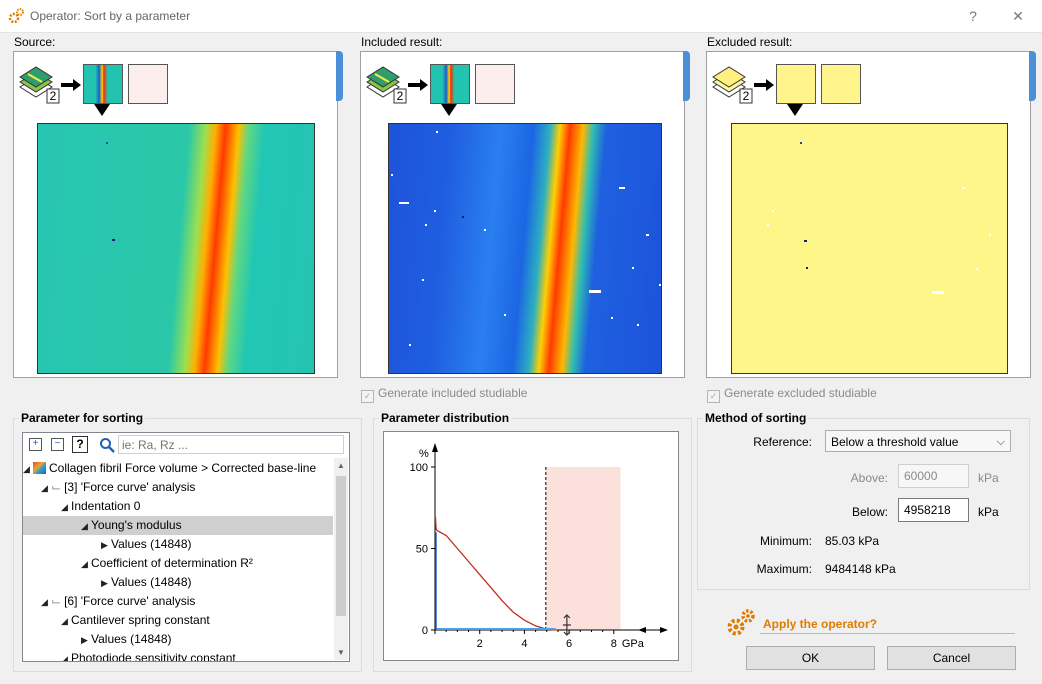  Describe the element at coordinates (569, 644) in the screenshot. I see `x-tick-label: 6` at that location.